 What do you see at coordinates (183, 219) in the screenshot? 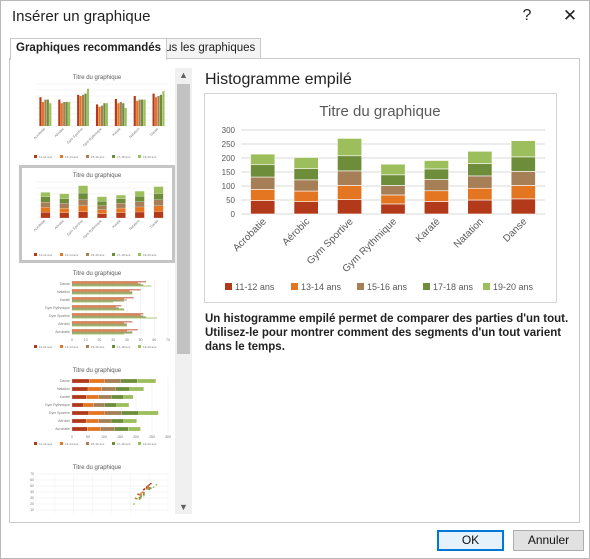
I see `scrollbar-thumb` at bounding box center [183, 219].